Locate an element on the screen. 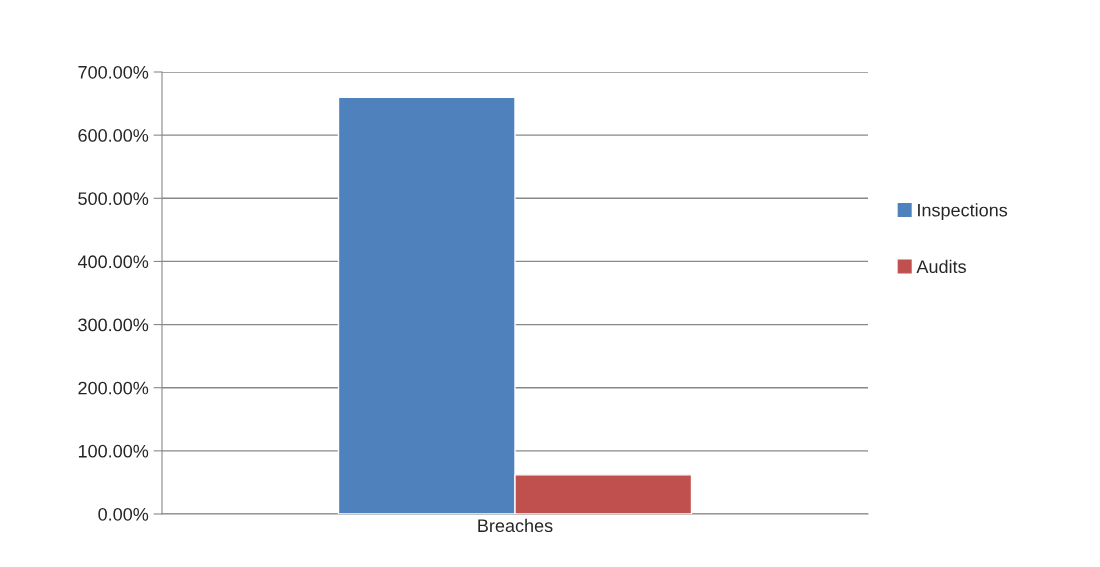 The height and width of the screenshot is (567, 1100). x-tick-label: Breaches is located at coordinates (515, 525).